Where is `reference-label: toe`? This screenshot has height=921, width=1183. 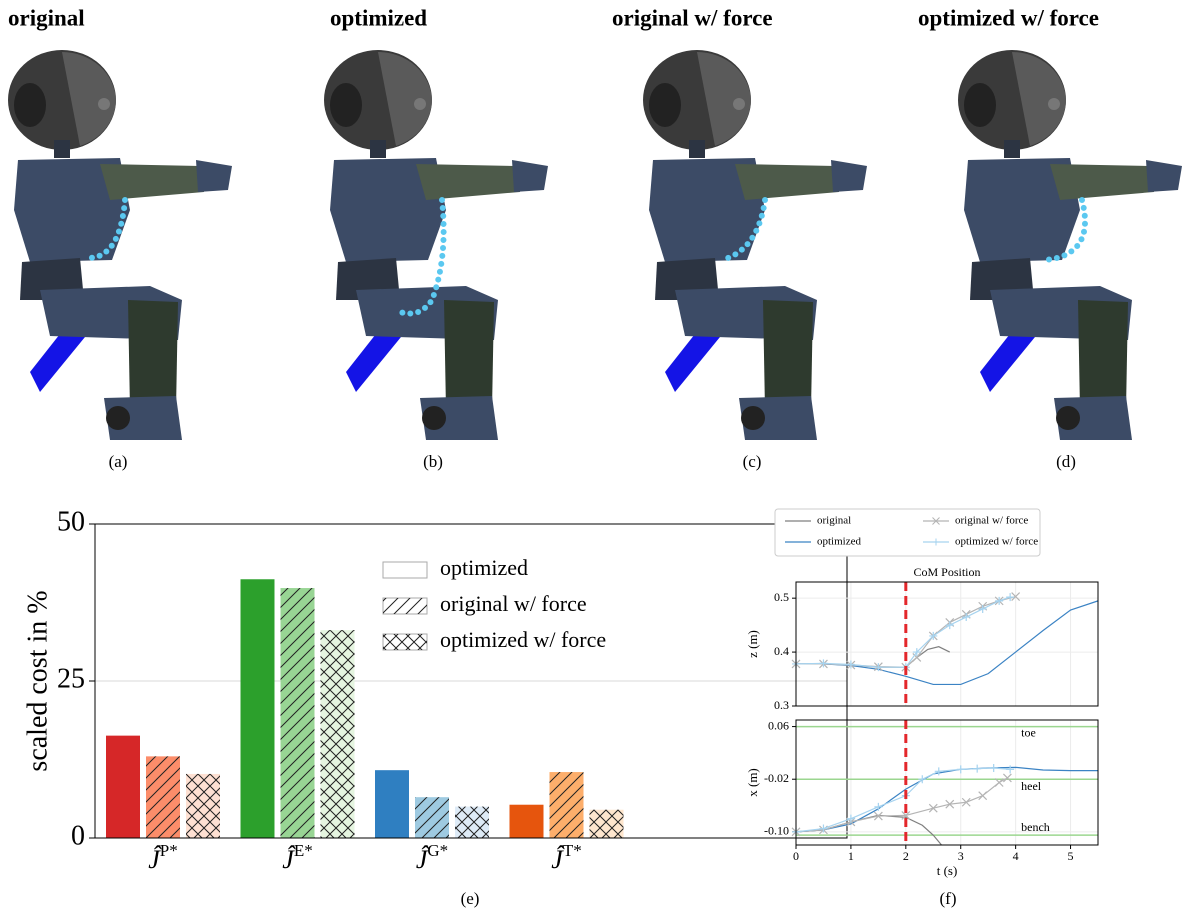
reference-label: toe is located at coordinates (1028, 732).